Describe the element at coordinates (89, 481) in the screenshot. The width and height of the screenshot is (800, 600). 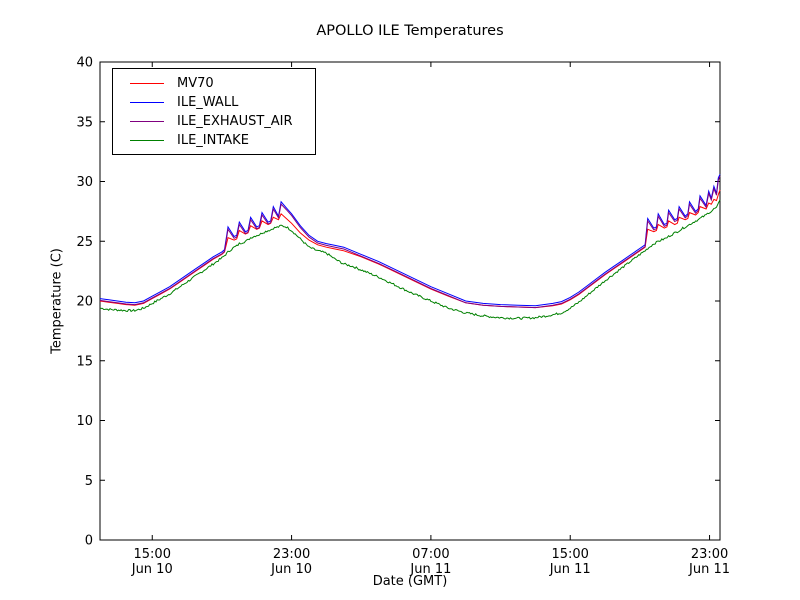
I see `y-tick-label: 5` at that location.